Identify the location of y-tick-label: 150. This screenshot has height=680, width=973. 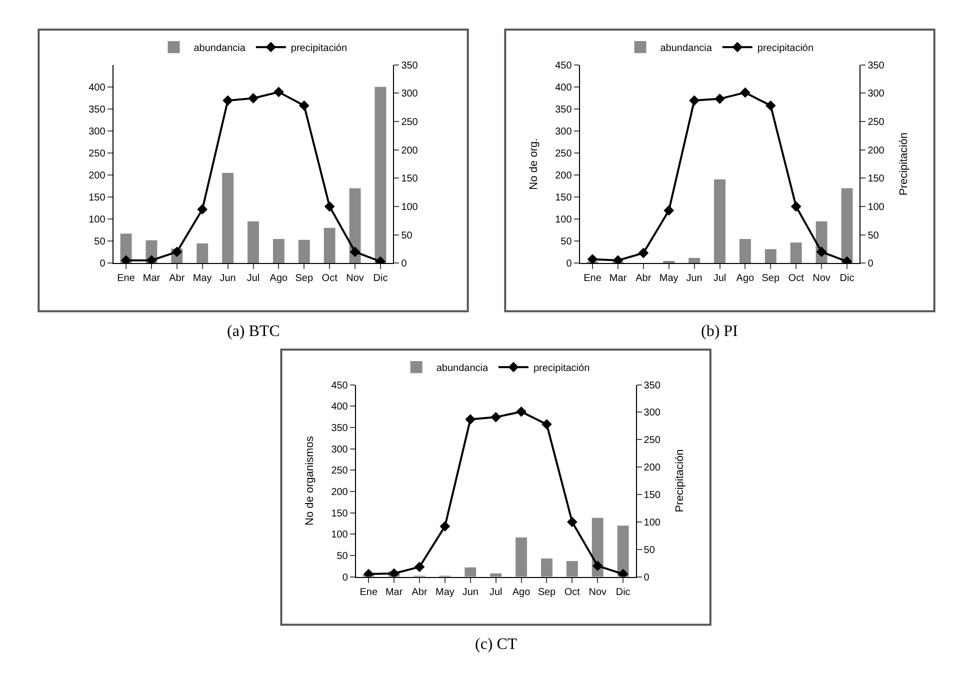
(97, 198).